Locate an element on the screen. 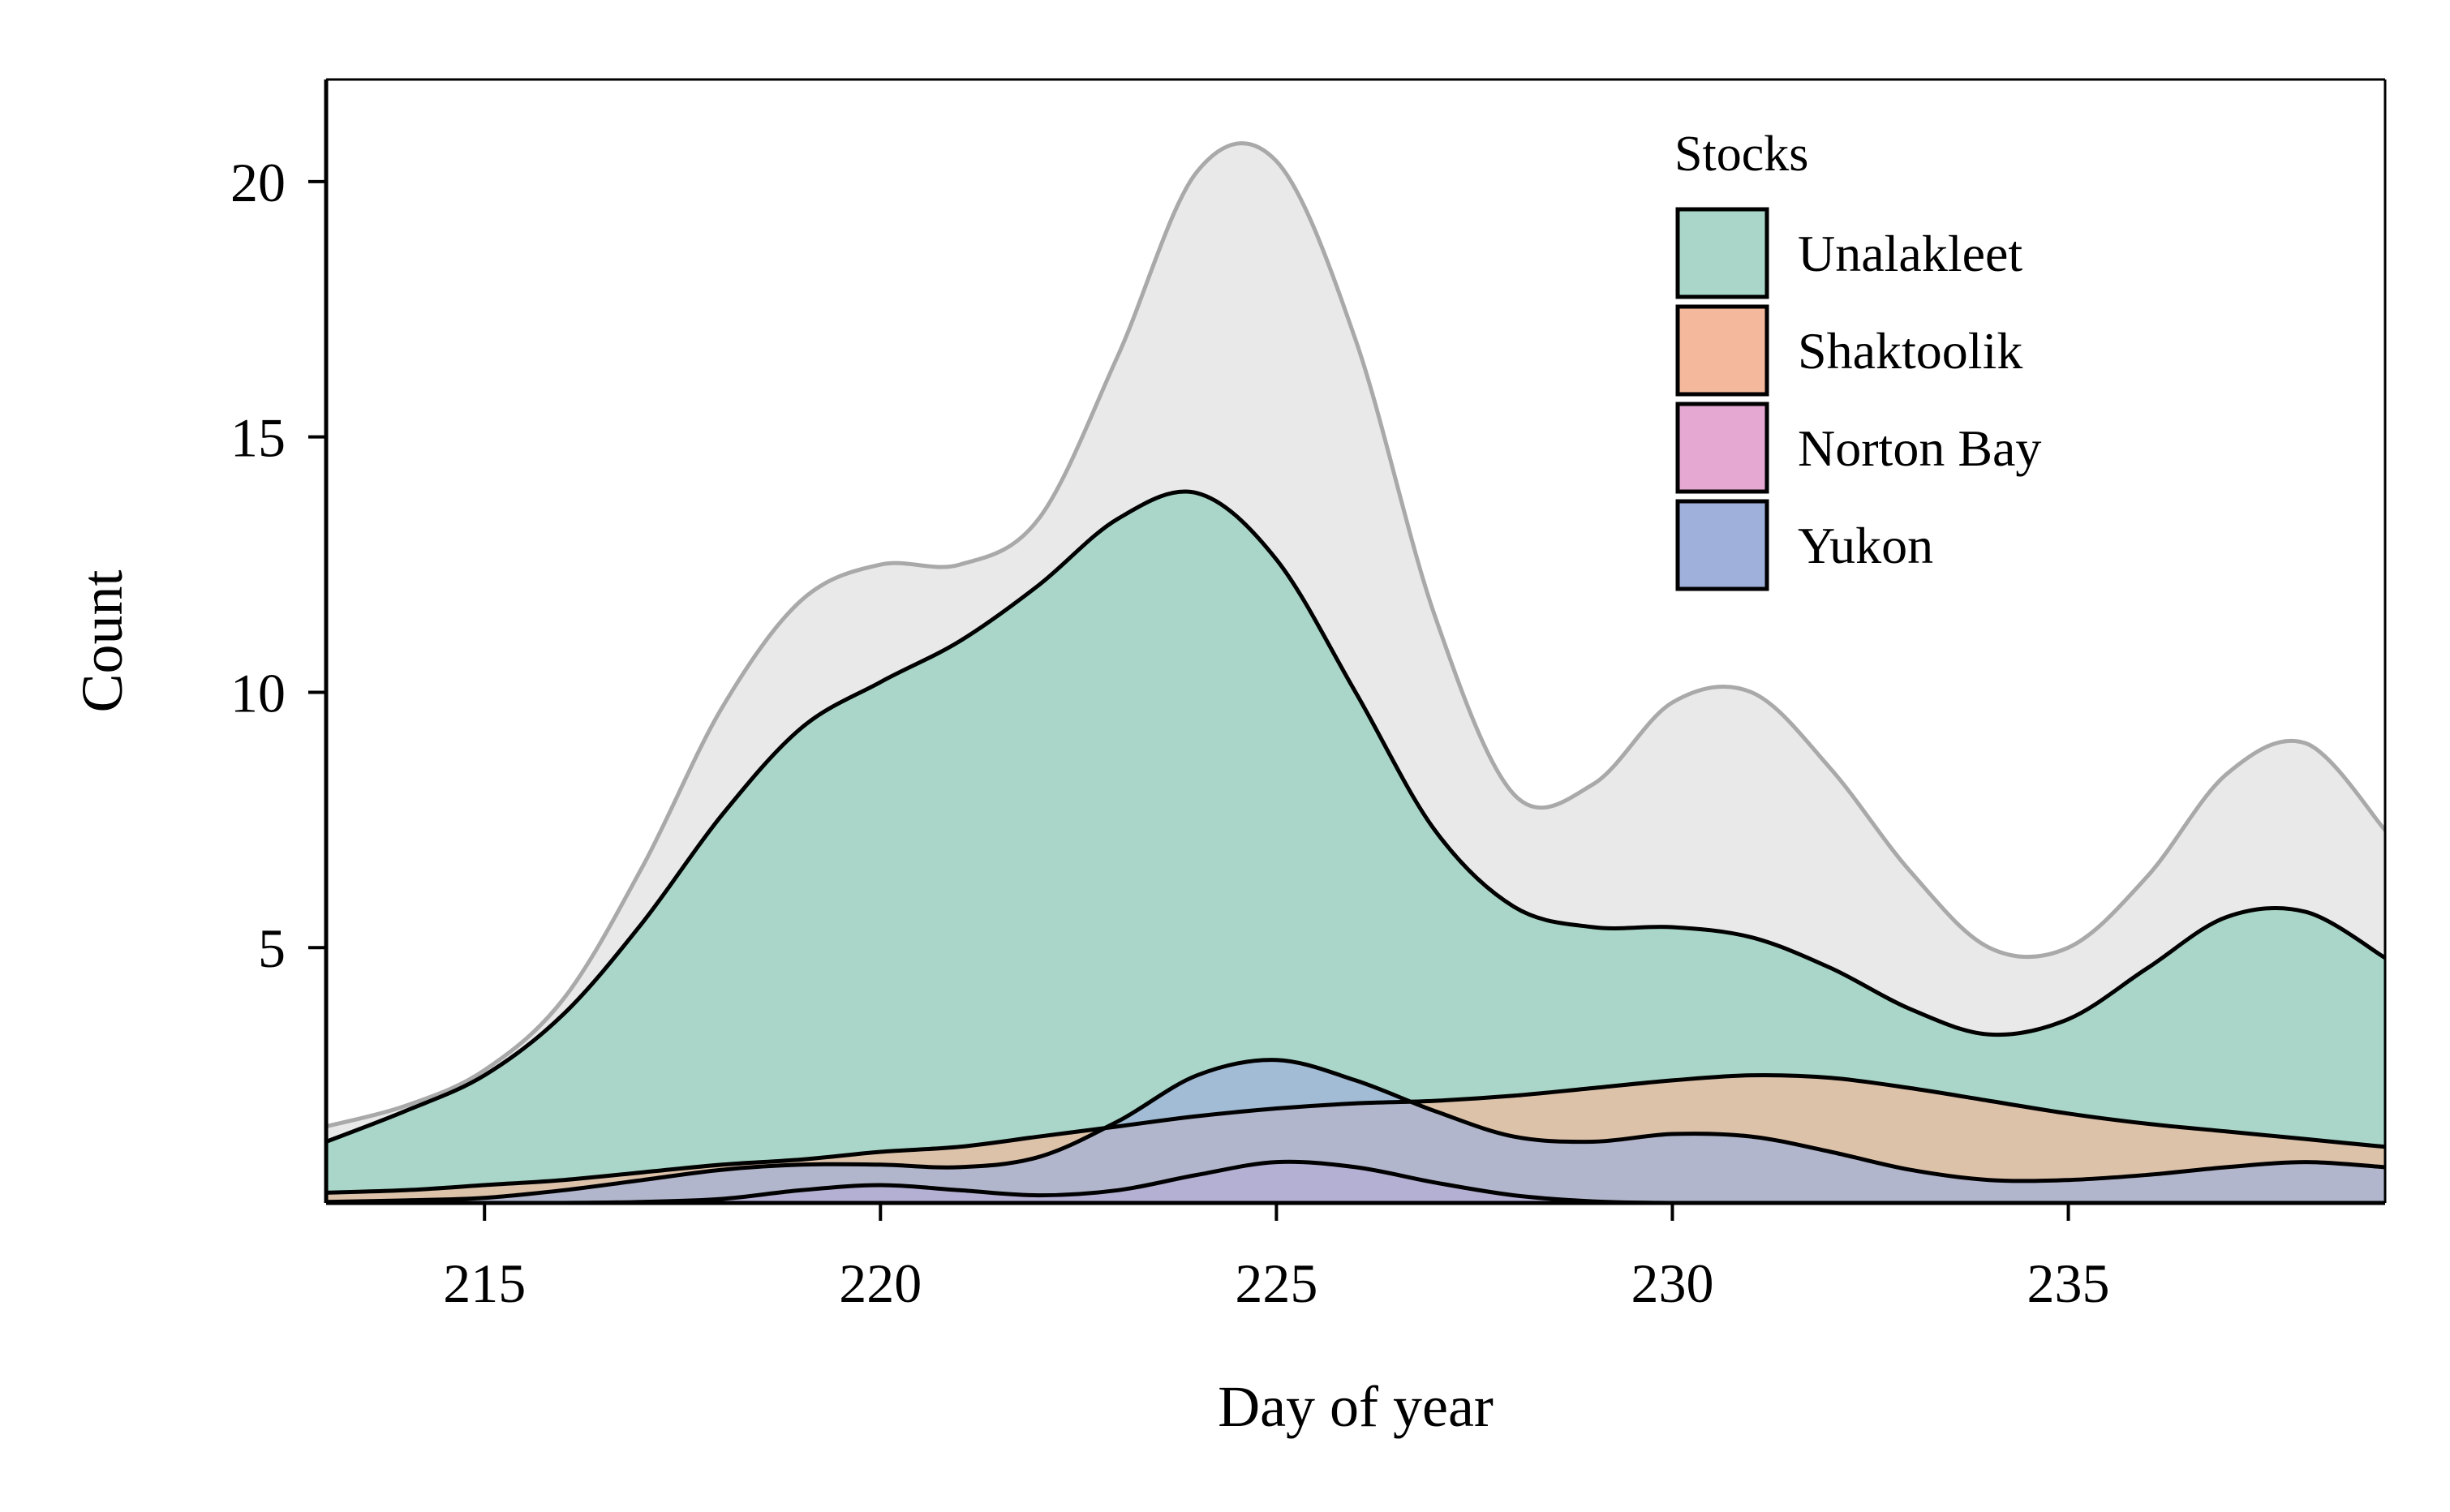 The height and width of the screenshot is (1512, 2450). legend-swatch-norton-bay is located at coordinates (1722, 448).